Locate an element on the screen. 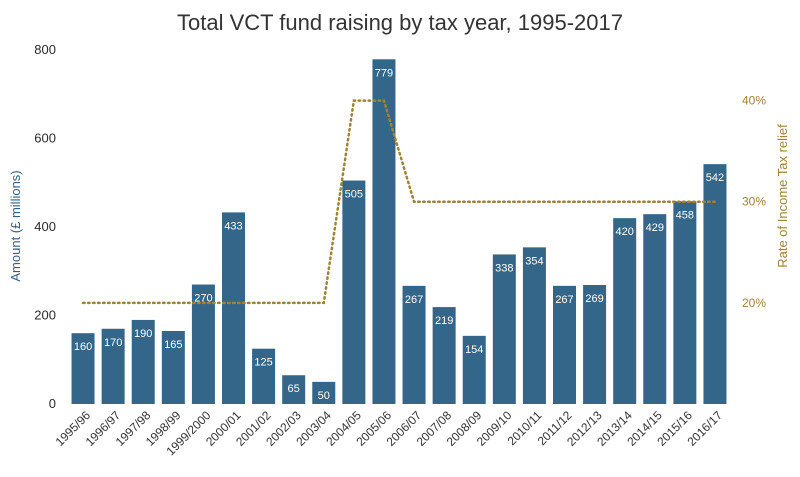 The image size is (800, 477). bar-value-label: 505 is located at coordinates (354, 195).